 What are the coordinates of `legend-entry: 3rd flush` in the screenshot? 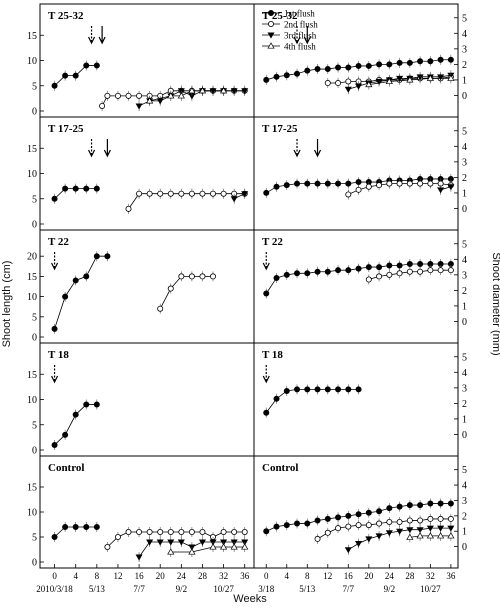 It's located at (289, 36).